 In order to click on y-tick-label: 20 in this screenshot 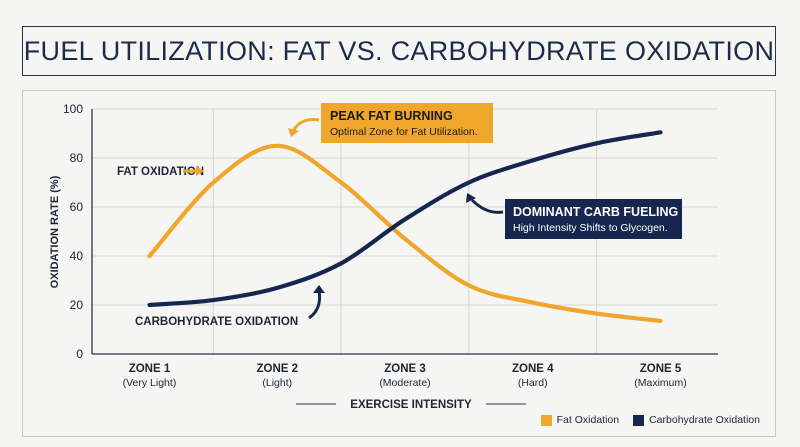, I will do `click(77, 305)`.